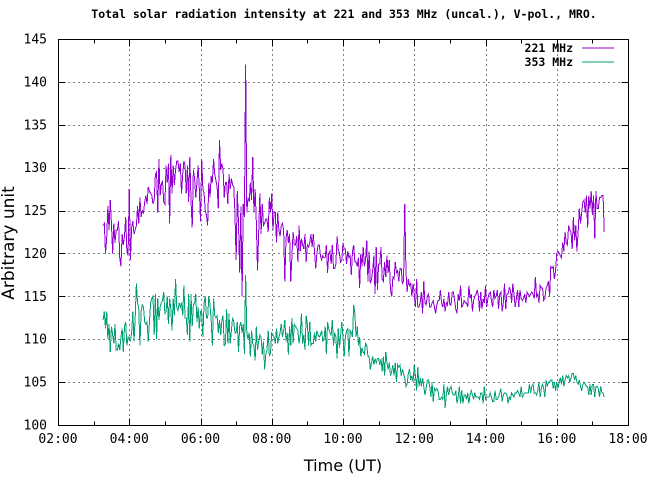 The height and width of the screenshot is (480, 650). What do you see at coordinates (9, 243) in the screenshot?
I see `y-axis-title: Arbitrary unit` at bounding box center [9, 243].